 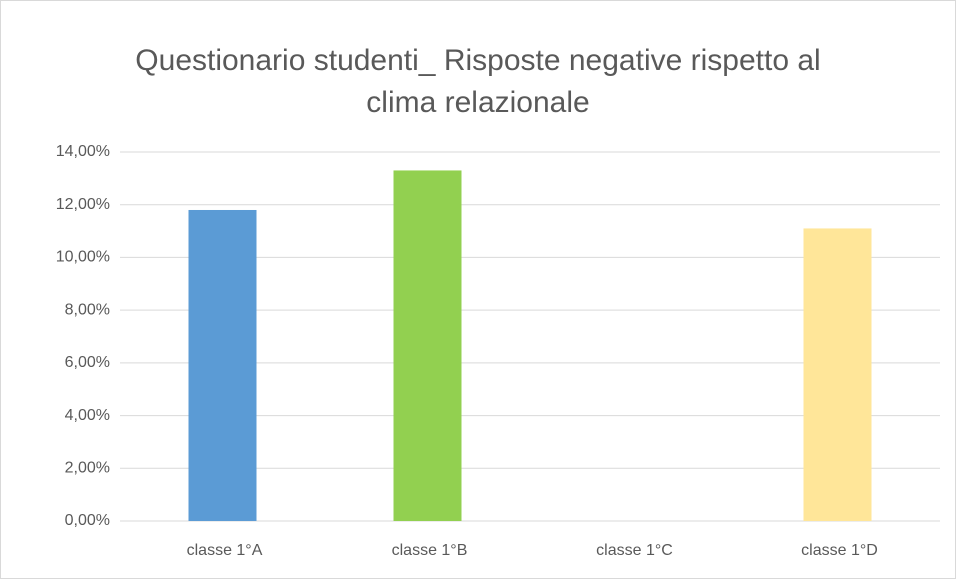 What do you see at coordinates (83, 257) in the screenshot?
I see `y-tick-label: 10,00%` at bounding box center [83, 257].